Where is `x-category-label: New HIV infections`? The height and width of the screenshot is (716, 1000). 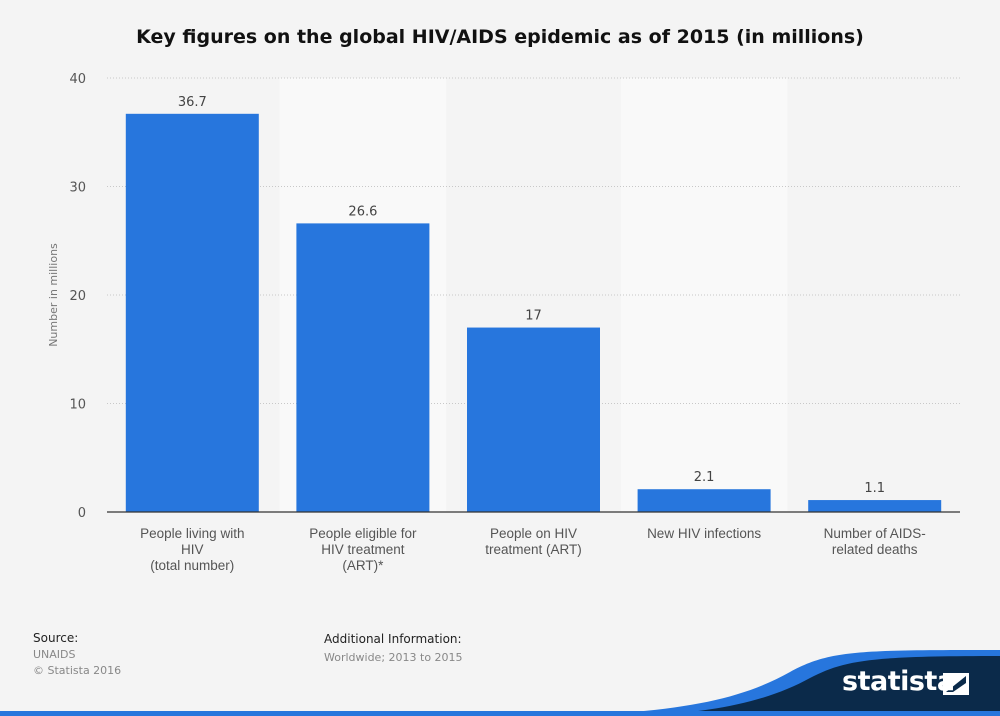 x-category-label: New HIV infections is located at coordinates (704, 533).